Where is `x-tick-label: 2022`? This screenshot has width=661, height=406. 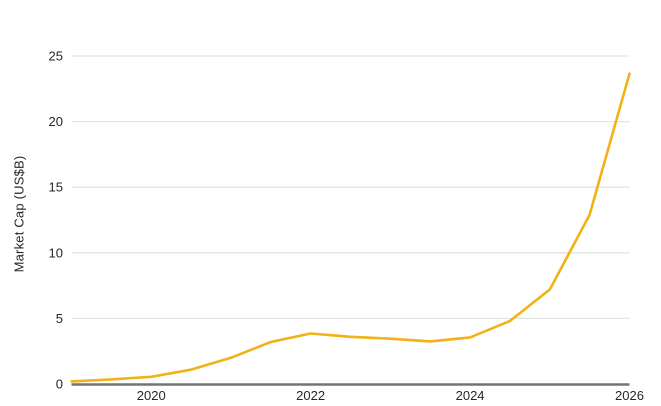
x-tick-label: 2022 is located at coordinates (310, 395).